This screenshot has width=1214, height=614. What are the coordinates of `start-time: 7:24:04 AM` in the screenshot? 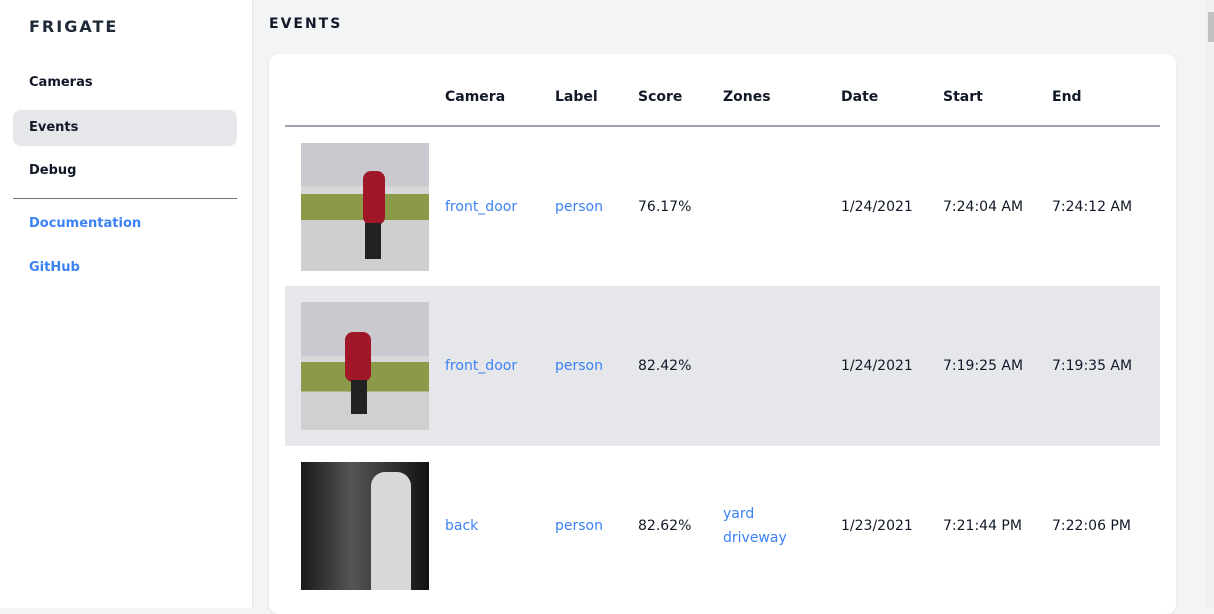 It's located at (983, 206).